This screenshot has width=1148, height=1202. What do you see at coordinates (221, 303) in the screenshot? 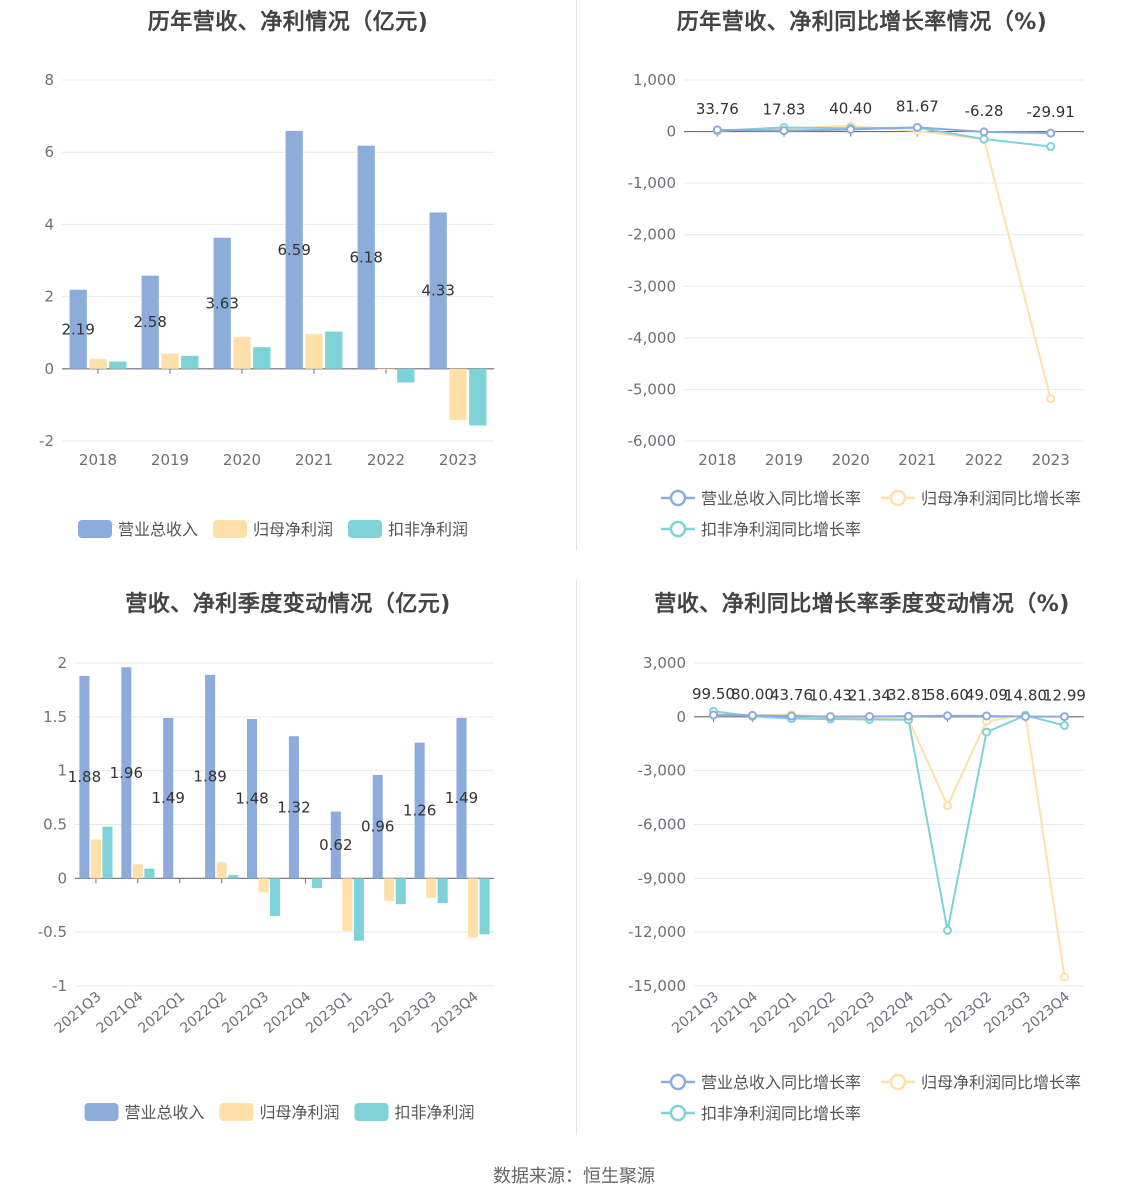
I see `data-label: 3.63` at bounding box center [221, 303].